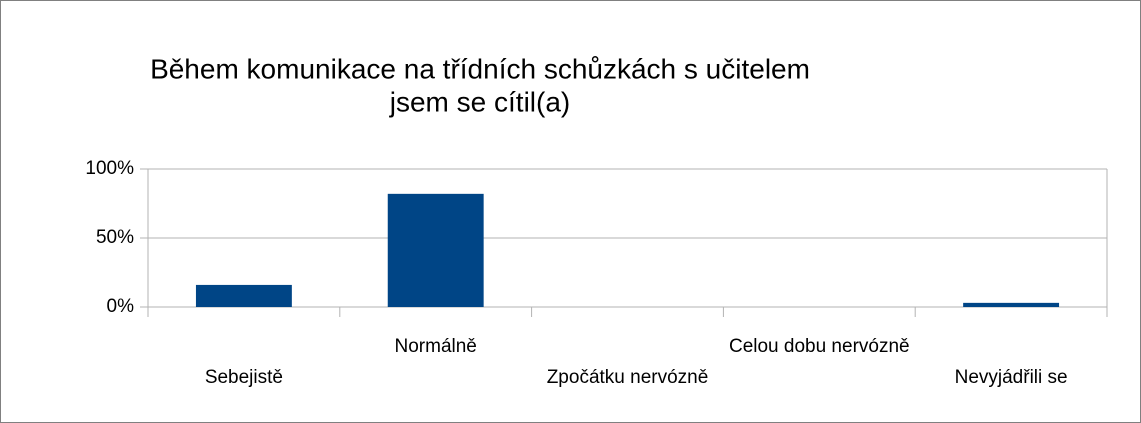  What do you see at coordinates (819, 346) in the screenshot?
I see `x-tick-label: Celou dobu nervózně` at bounding box center [819, 346].